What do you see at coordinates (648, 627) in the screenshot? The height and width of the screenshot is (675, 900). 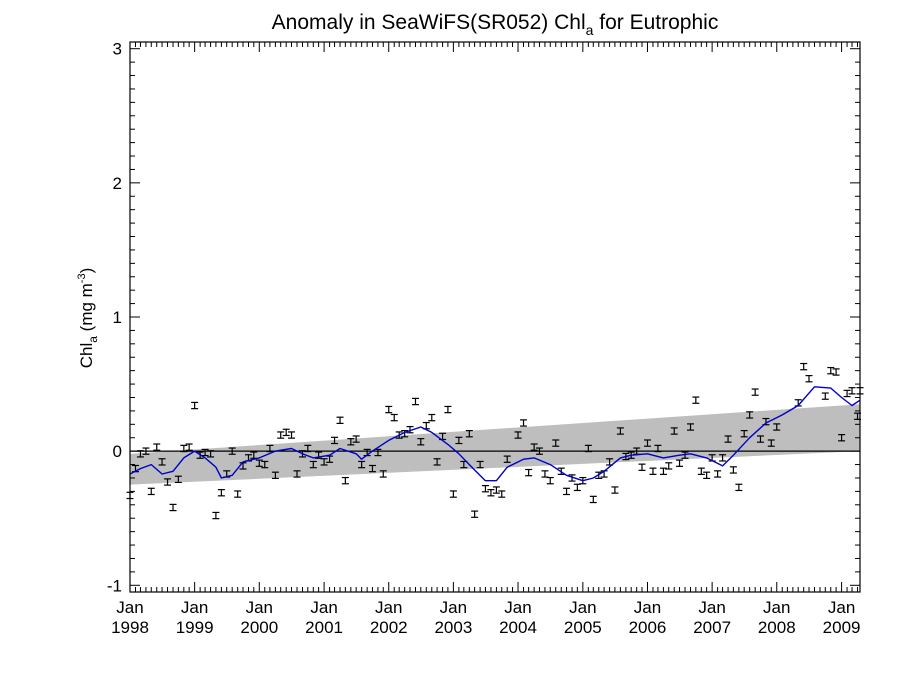 I see `x-tick-label-year: 2006` at bounding box center [648, 627].